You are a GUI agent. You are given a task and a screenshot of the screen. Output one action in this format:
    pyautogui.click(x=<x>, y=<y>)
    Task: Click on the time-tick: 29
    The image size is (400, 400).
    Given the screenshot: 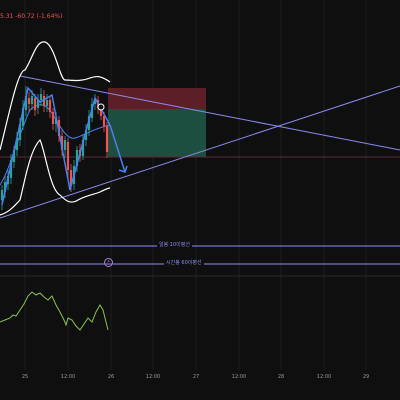 What is the action you would take?
    pyautogui.click(x=366, y=377)
    